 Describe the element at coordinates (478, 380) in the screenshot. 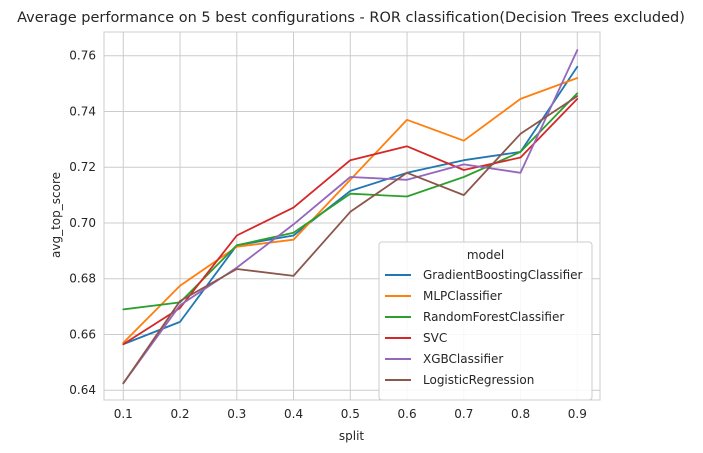

I see `legend-label-logisticregression: LogisticRegression` at that location.